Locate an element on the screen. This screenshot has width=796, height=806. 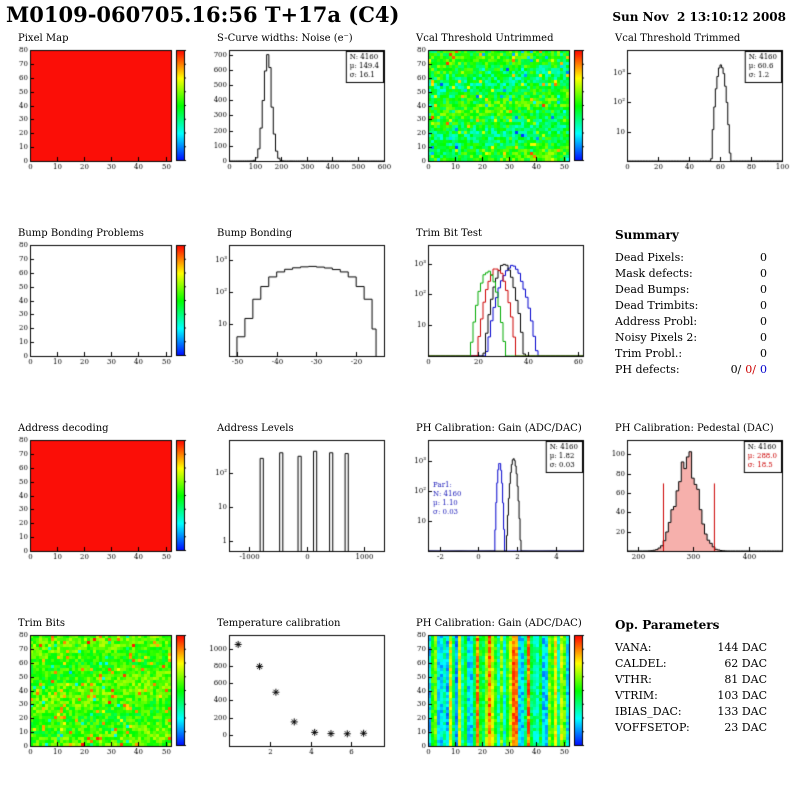
summary-row: Dead Trimbits: 0 is located at coordinates (691, 306).